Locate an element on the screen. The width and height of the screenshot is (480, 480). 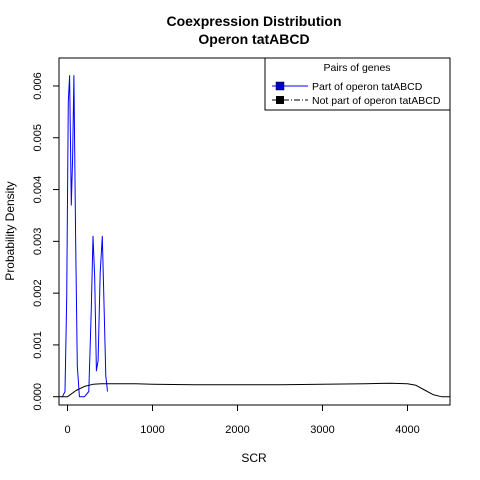
x-axis-label: SCR is located at coordinates (254, 458).